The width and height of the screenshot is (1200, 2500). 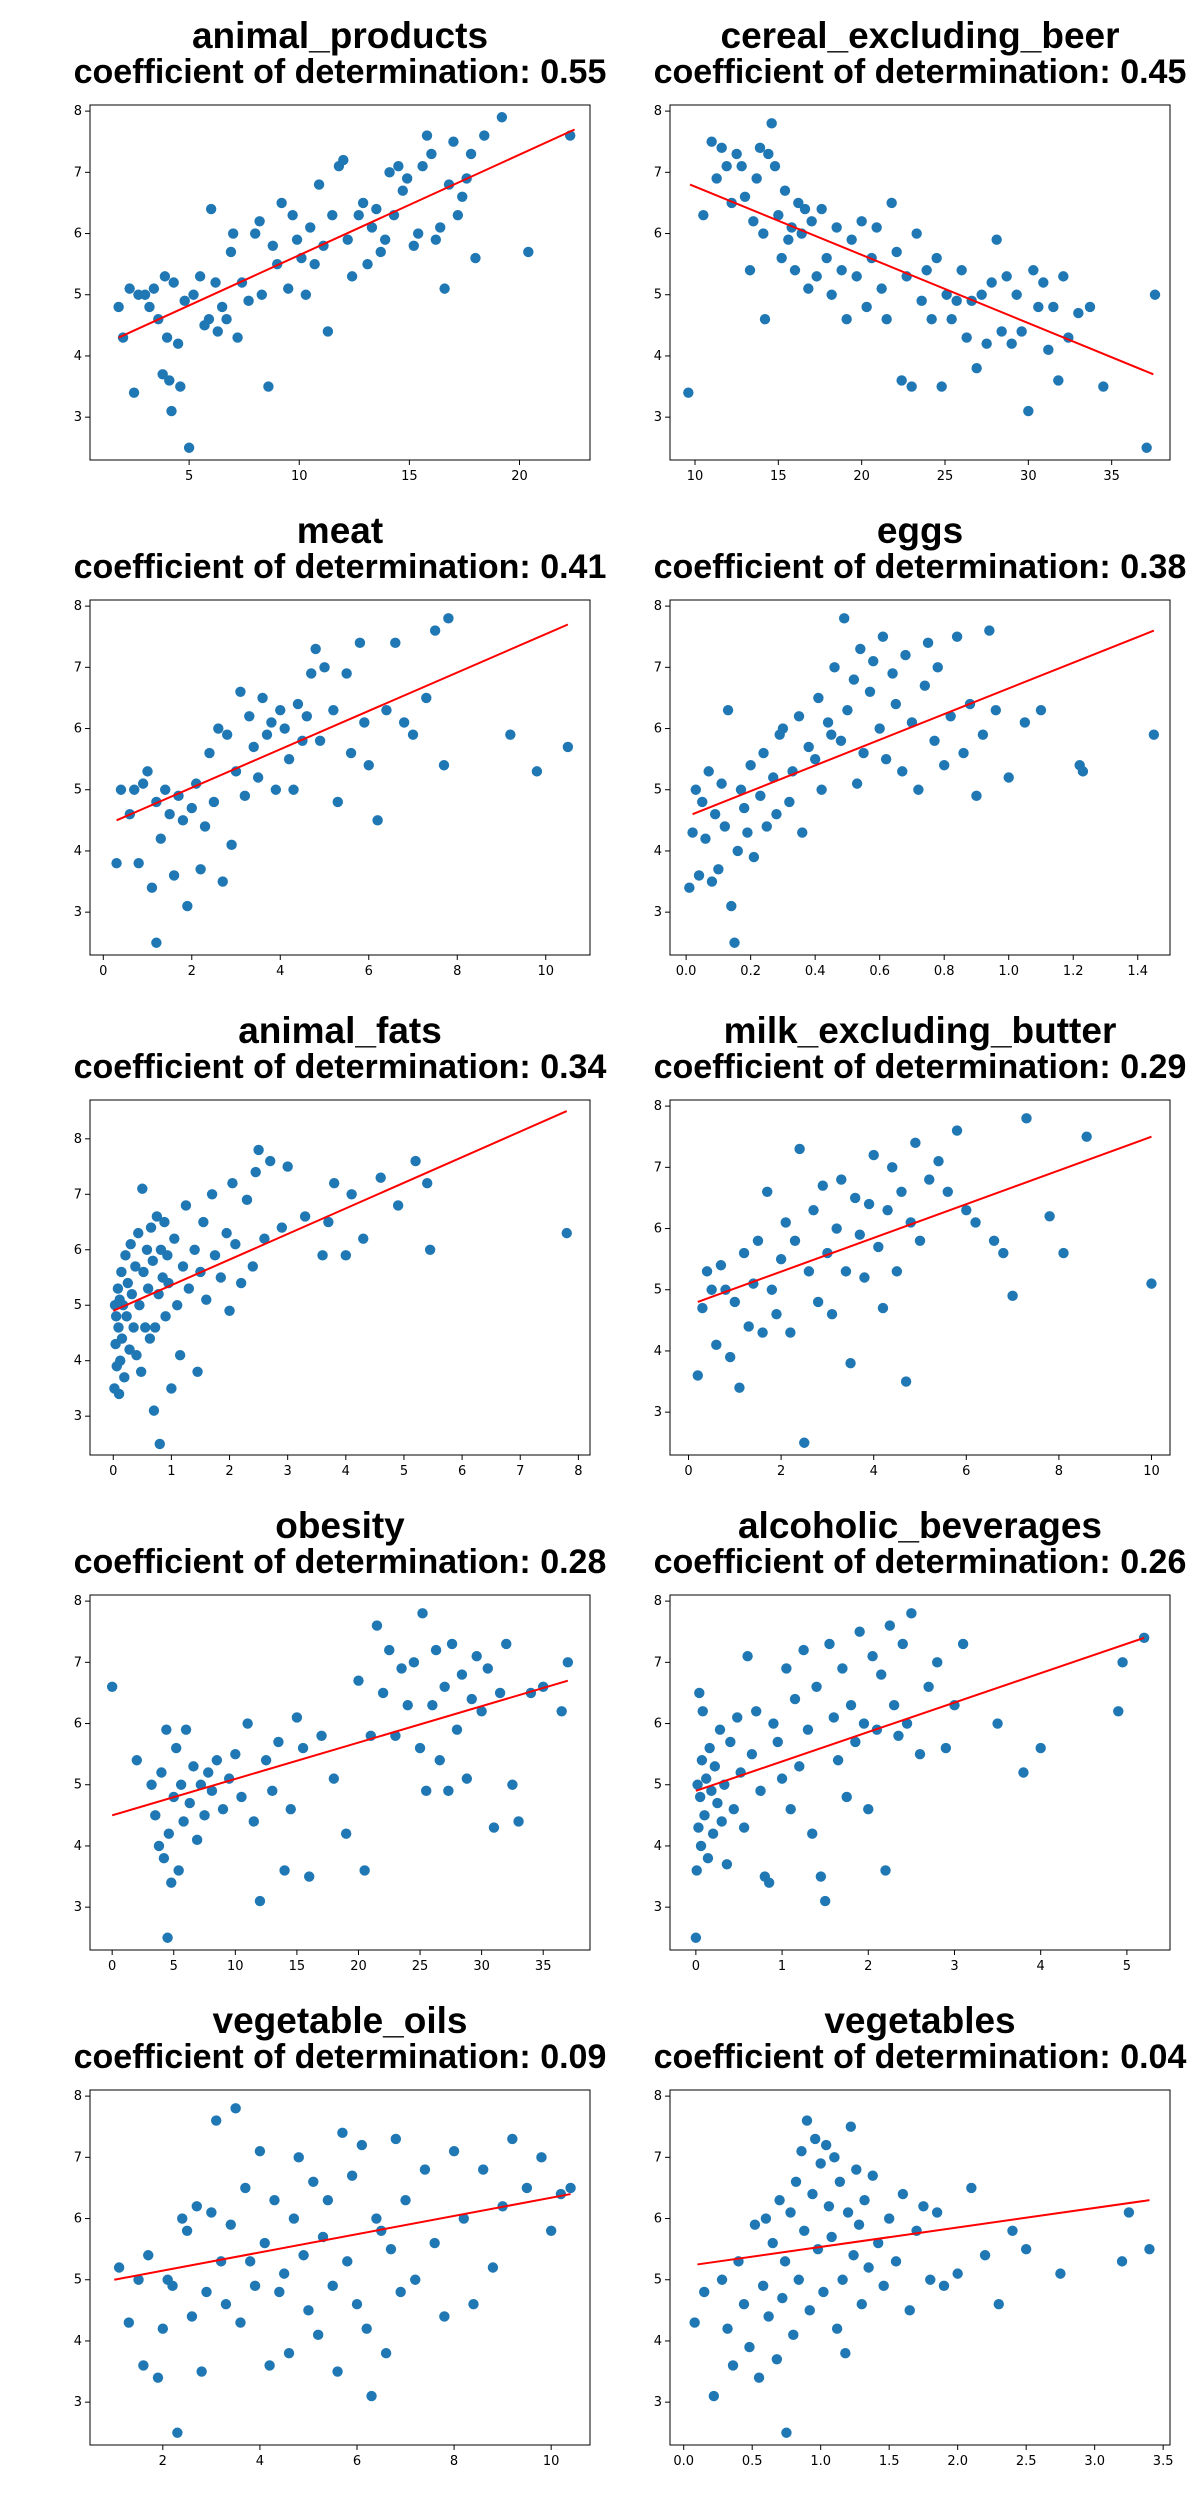 I want to click on chart-title: alcoholic_beverages, so click(x=920, y=1525).